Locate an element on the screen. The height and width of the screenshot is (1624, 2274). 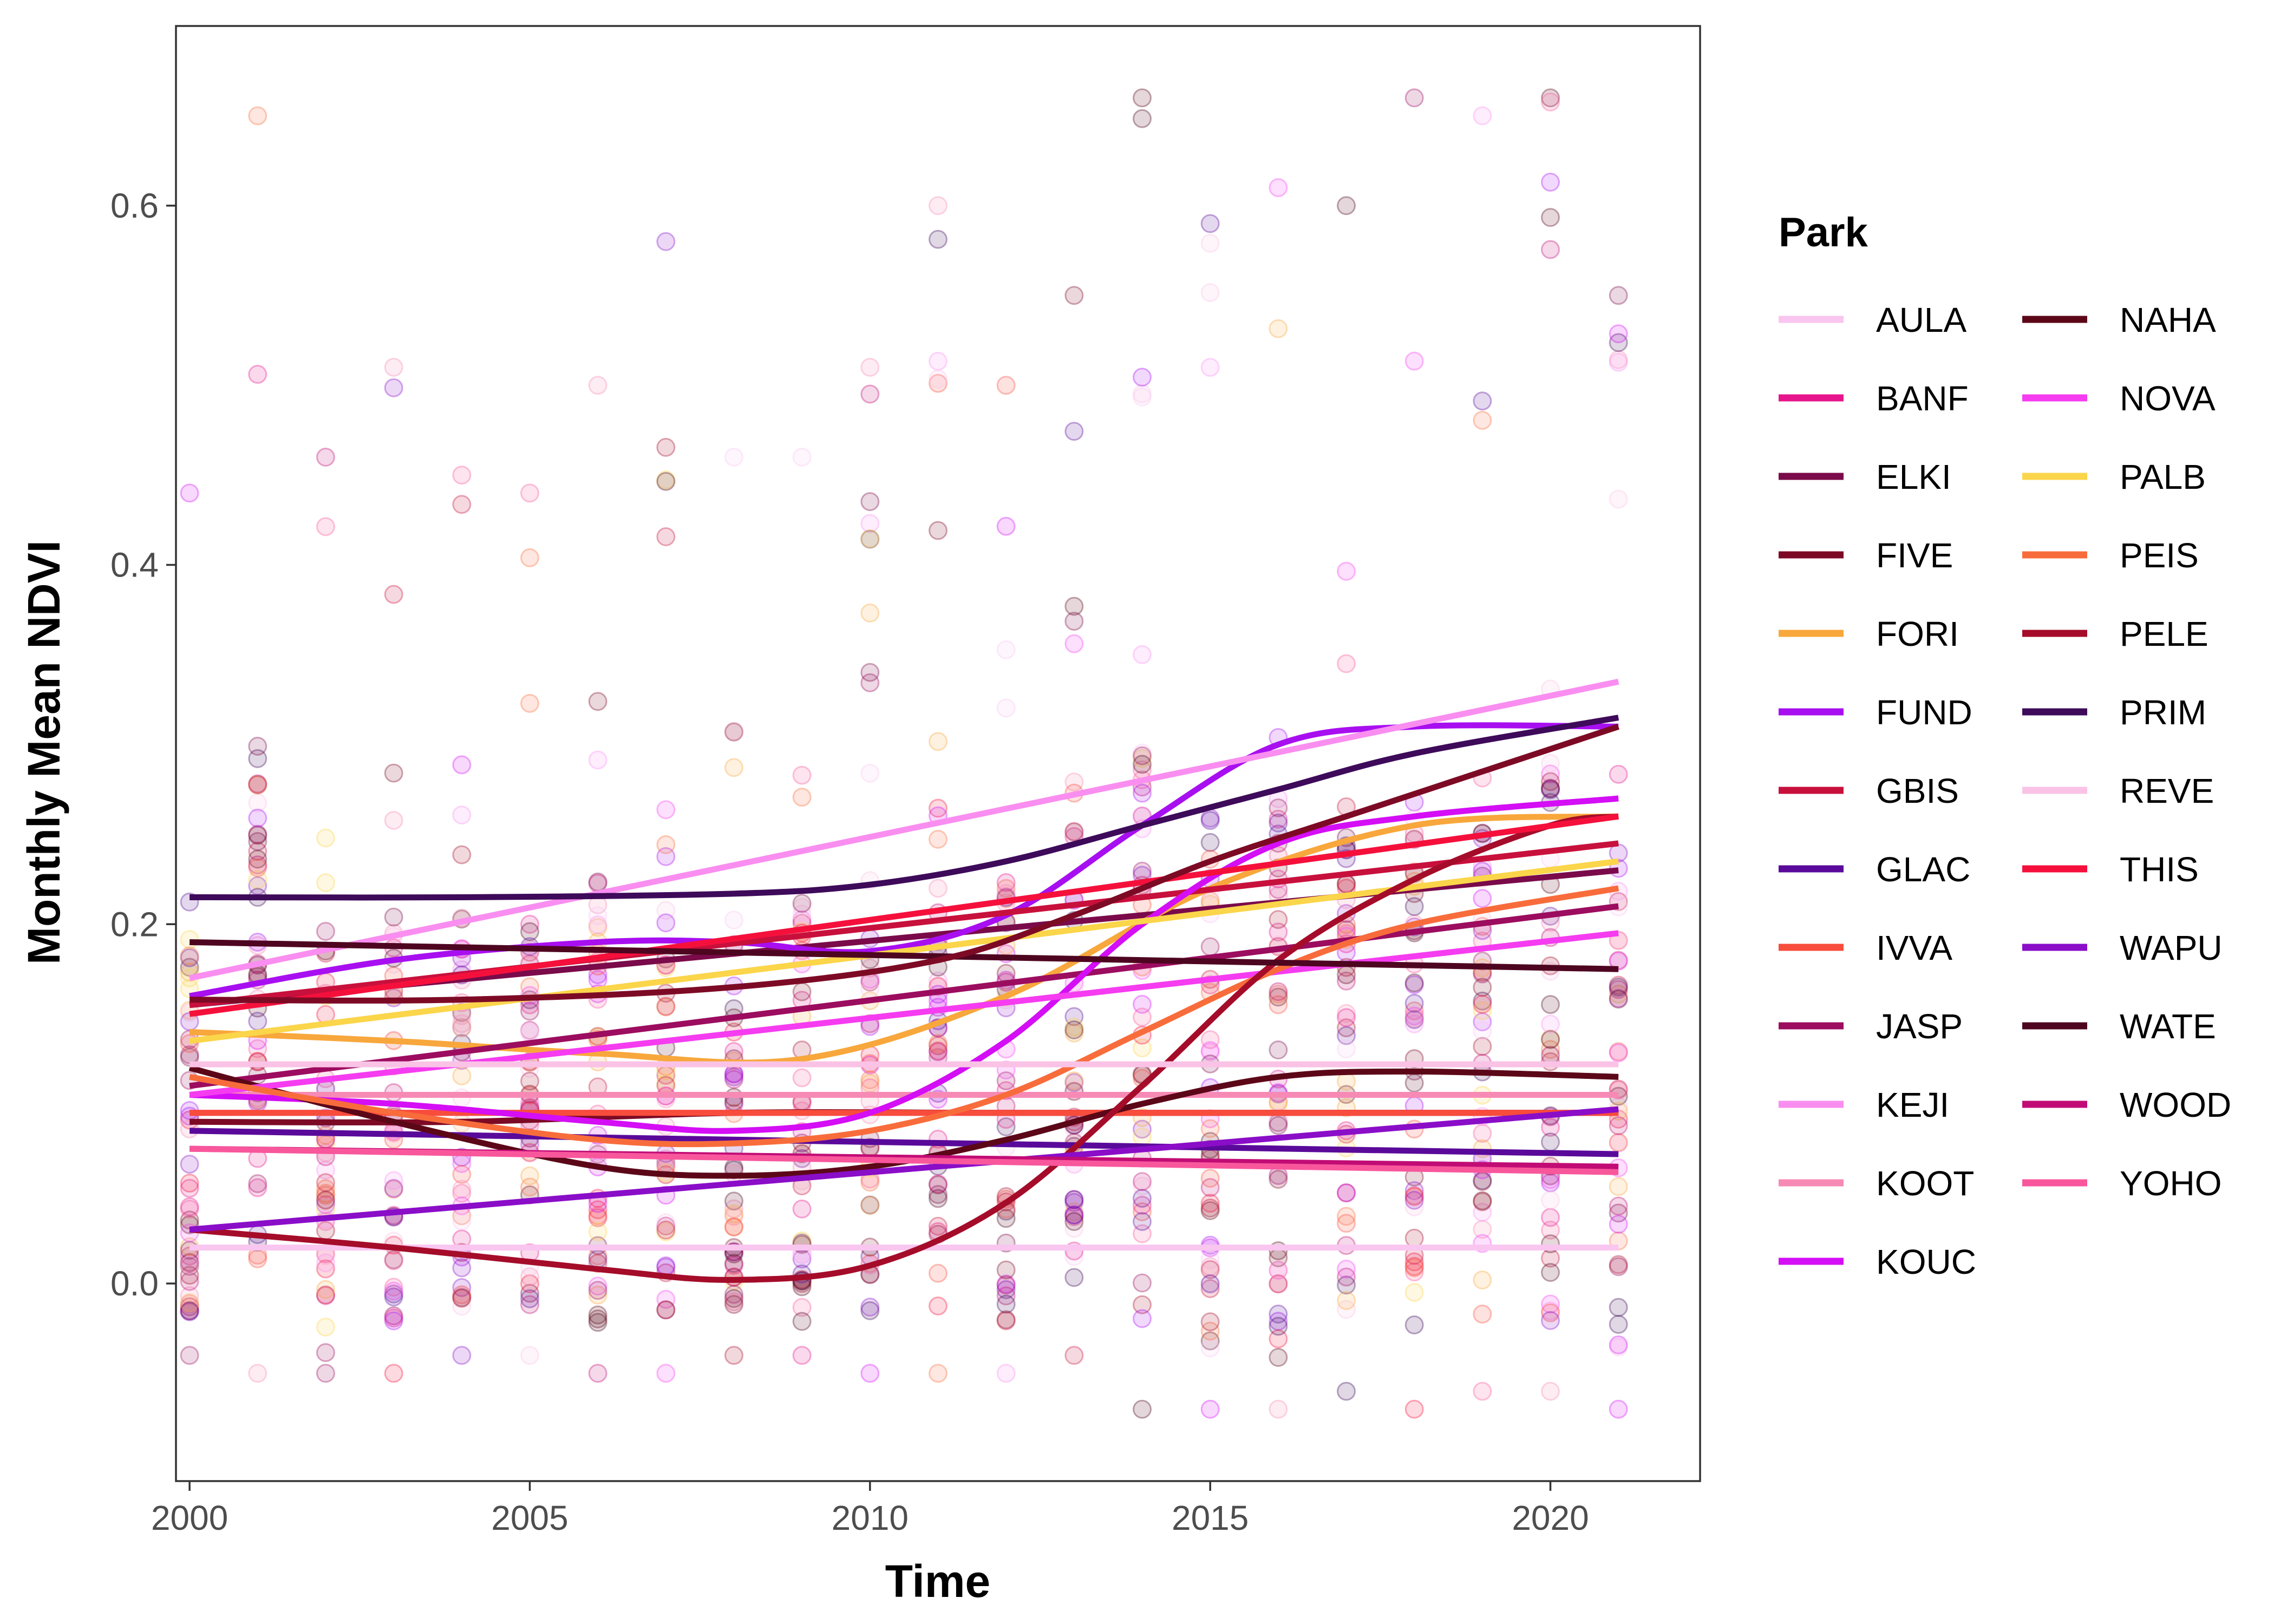
point-KEJI-2015 is located at coordinates (1210, 1052).